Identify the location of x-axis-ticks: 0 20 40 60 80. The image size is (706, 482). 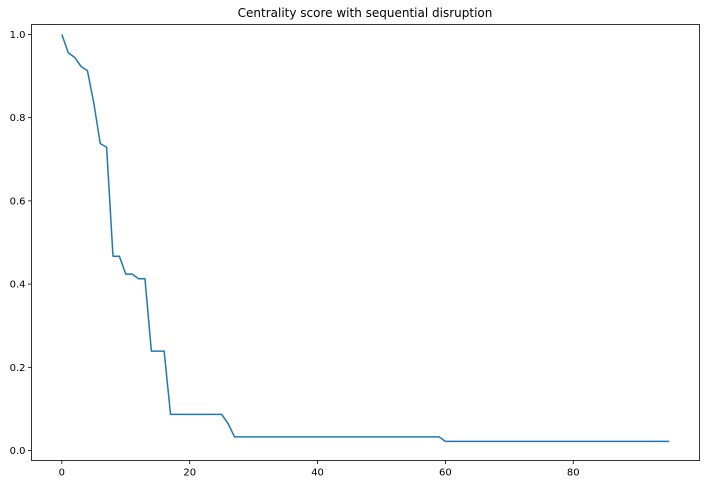
(319, 469).